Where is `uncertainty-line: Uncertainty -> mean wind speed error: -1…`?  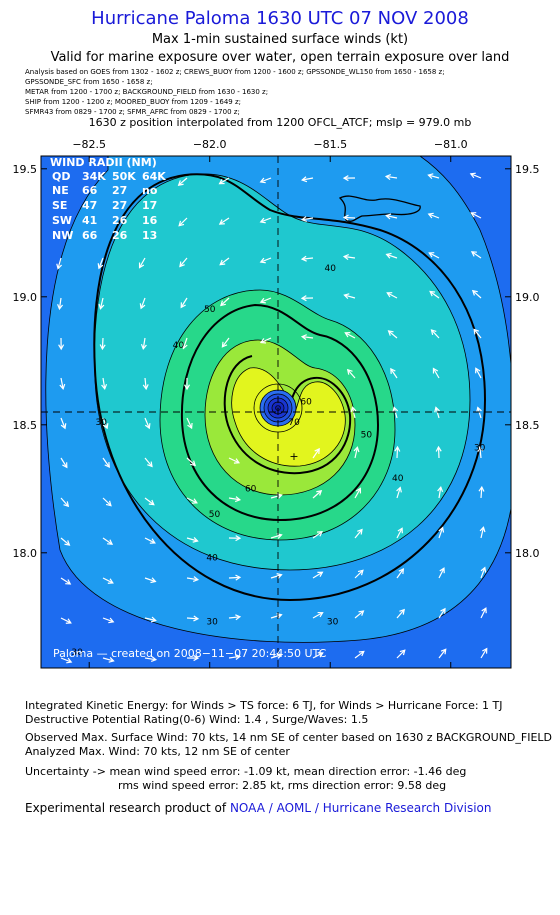
uncertainty-line: Uncertainty -> mean wind speed error: -1… is located at coordinates (246, 771).